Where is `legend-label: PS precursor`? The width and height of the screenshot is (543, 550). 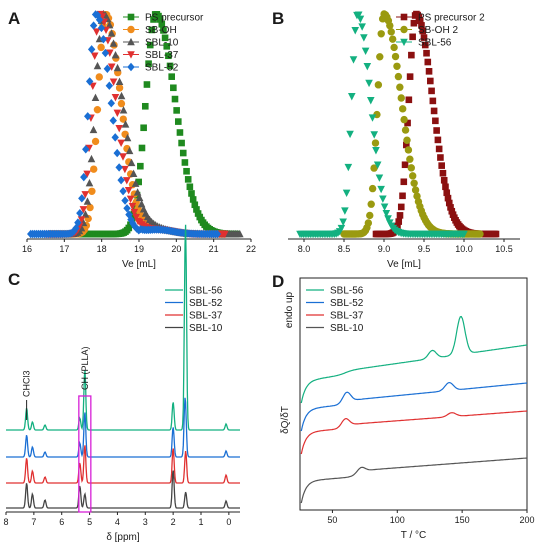 legend-label: PS precursor is located at coordinates (174, 18).